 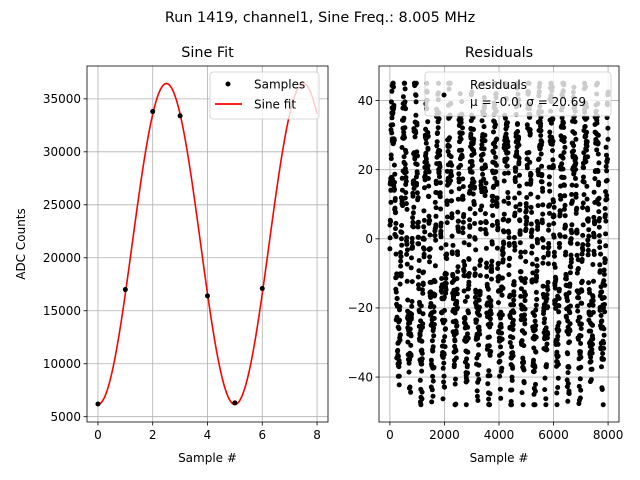 I want to click on residuals-xlabel: Sample #, so click(x=499, y=458).